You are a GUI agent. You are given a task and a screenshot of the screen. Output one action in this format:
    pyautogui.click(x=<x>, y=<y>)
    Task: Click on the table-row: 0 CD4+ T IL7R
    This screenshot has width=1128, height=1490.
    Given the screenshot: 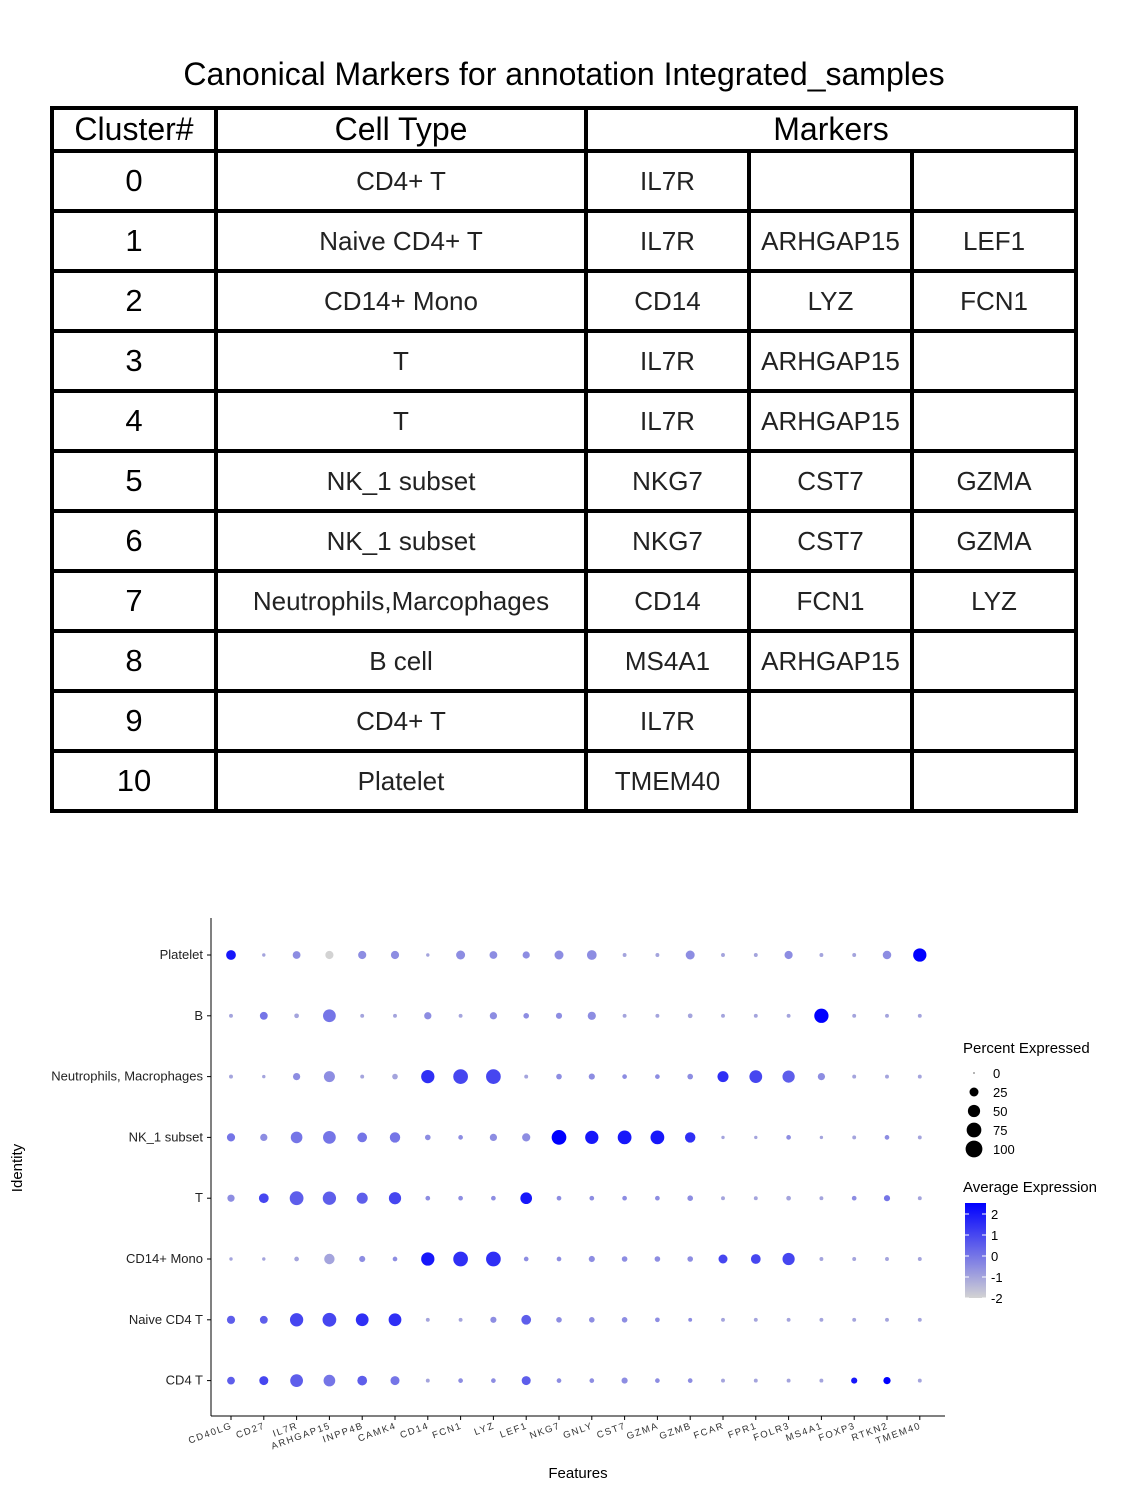 What is the action you would take?
    pyautogui.click(x=564, y=181)
    